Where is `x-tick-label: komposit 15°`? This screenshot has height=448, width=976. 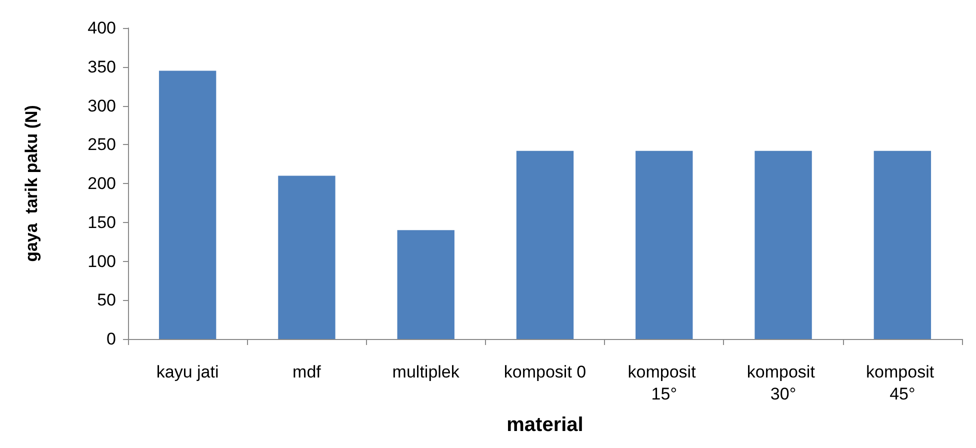 x-tick-label: komposit 15° is located at coordinates (664, 383).